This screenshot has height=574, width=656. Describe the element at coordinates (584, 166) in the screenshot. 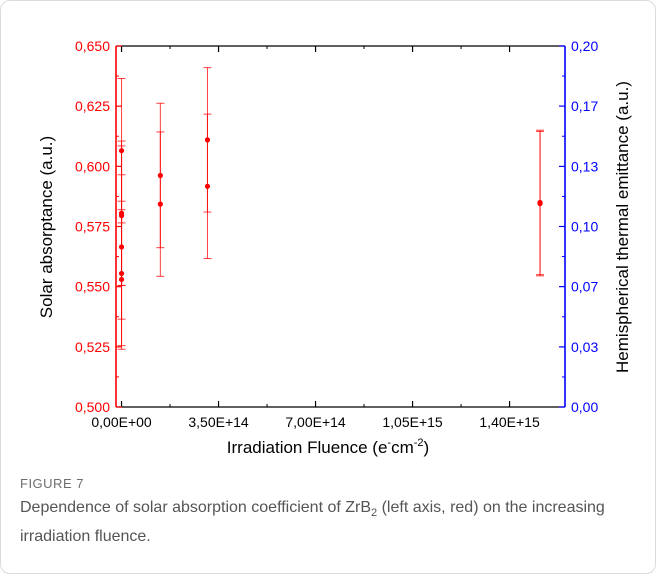

I see `y-right-tick-label: 0,13` at that location.